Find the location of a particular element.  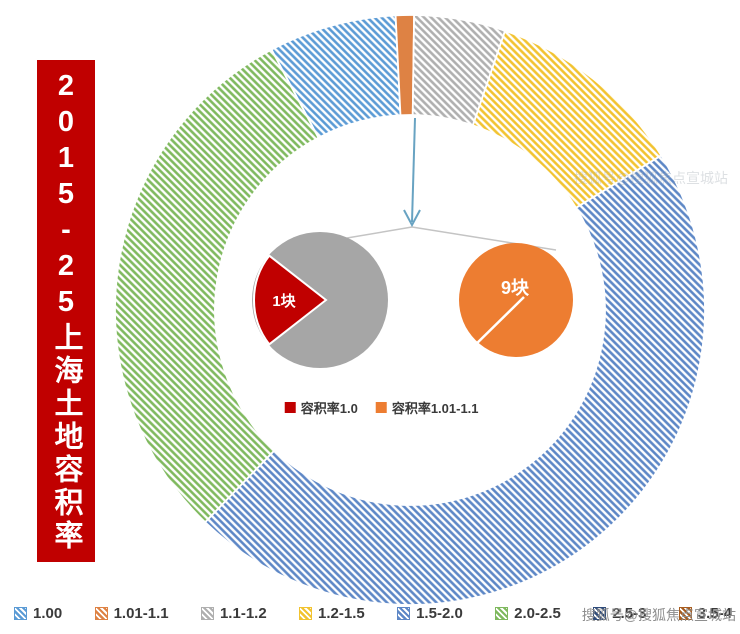

breakout-legend-item: 容积率1.0 is located at coordinates (321, 407).